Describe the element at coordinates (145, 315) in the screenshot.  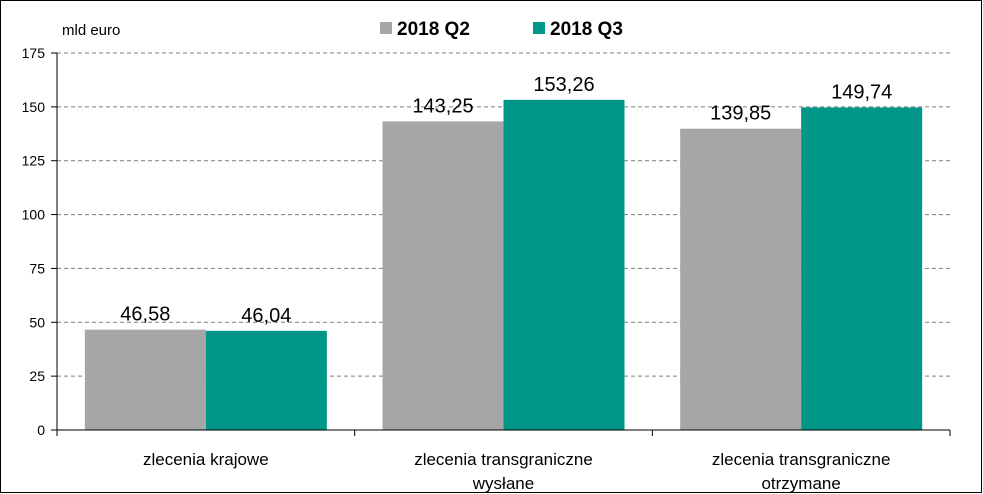
I see `bar-value-label: 46,58` at that location.